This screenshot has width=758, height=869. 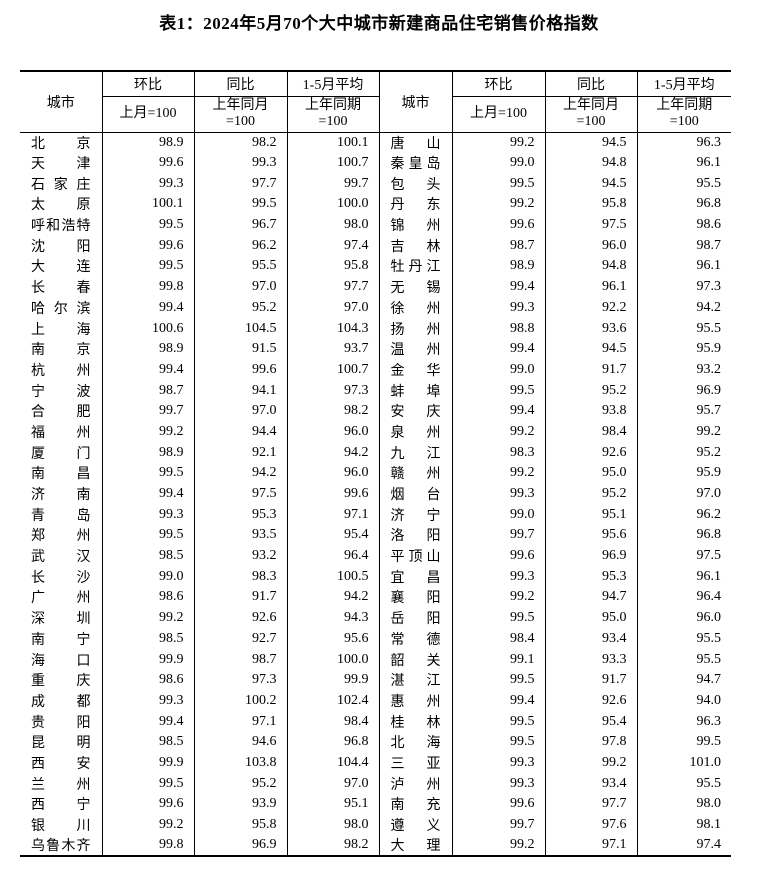 What do you see at coordinates (375, 556) in the screenshot?
I see `table-row: 武汉 98.5 93.2 96.4 平顶山 99.6 96.9 97.5` at bounding box center [375, 556].